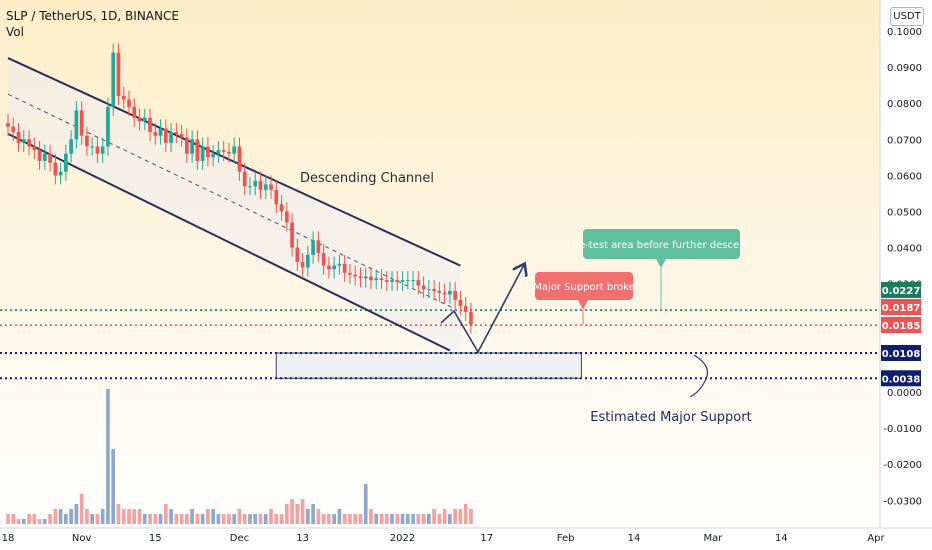 The width and height of the screenshot is (932, 550). Describe the element at coordinates (904, 32) in the screenshot. I see `y-tick-label: 0.1000` at that location.